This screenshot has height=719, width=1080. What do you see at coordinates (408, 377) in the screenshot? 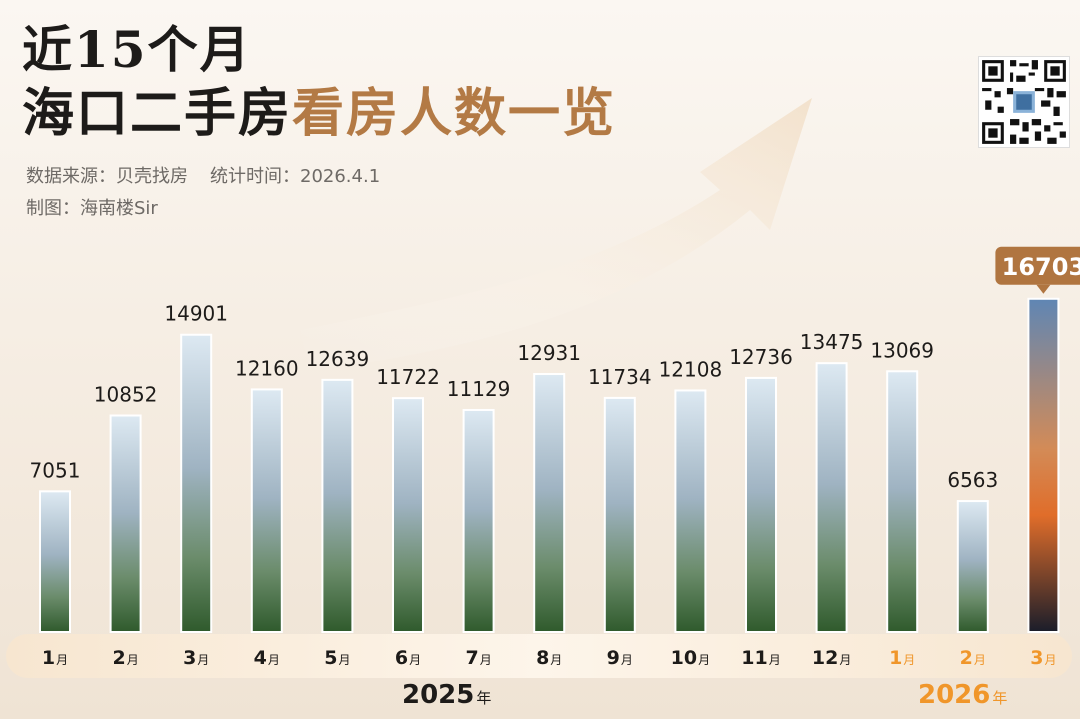
I see `bar-value-label: 11722` at bounding box center [408, 377].